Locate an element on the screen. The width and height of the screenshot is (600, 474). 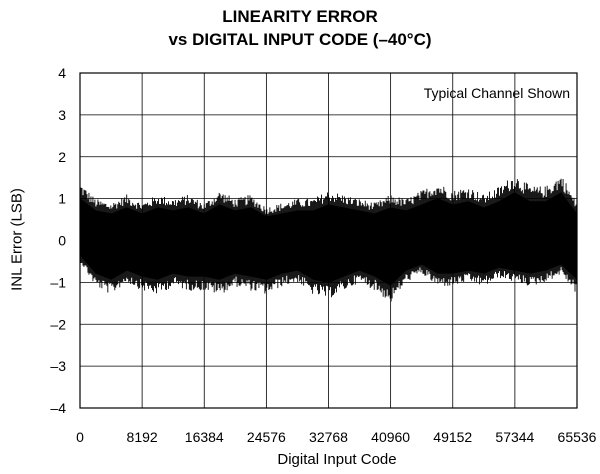
y-tick-label: 4 is located at coordinates (62, 73).